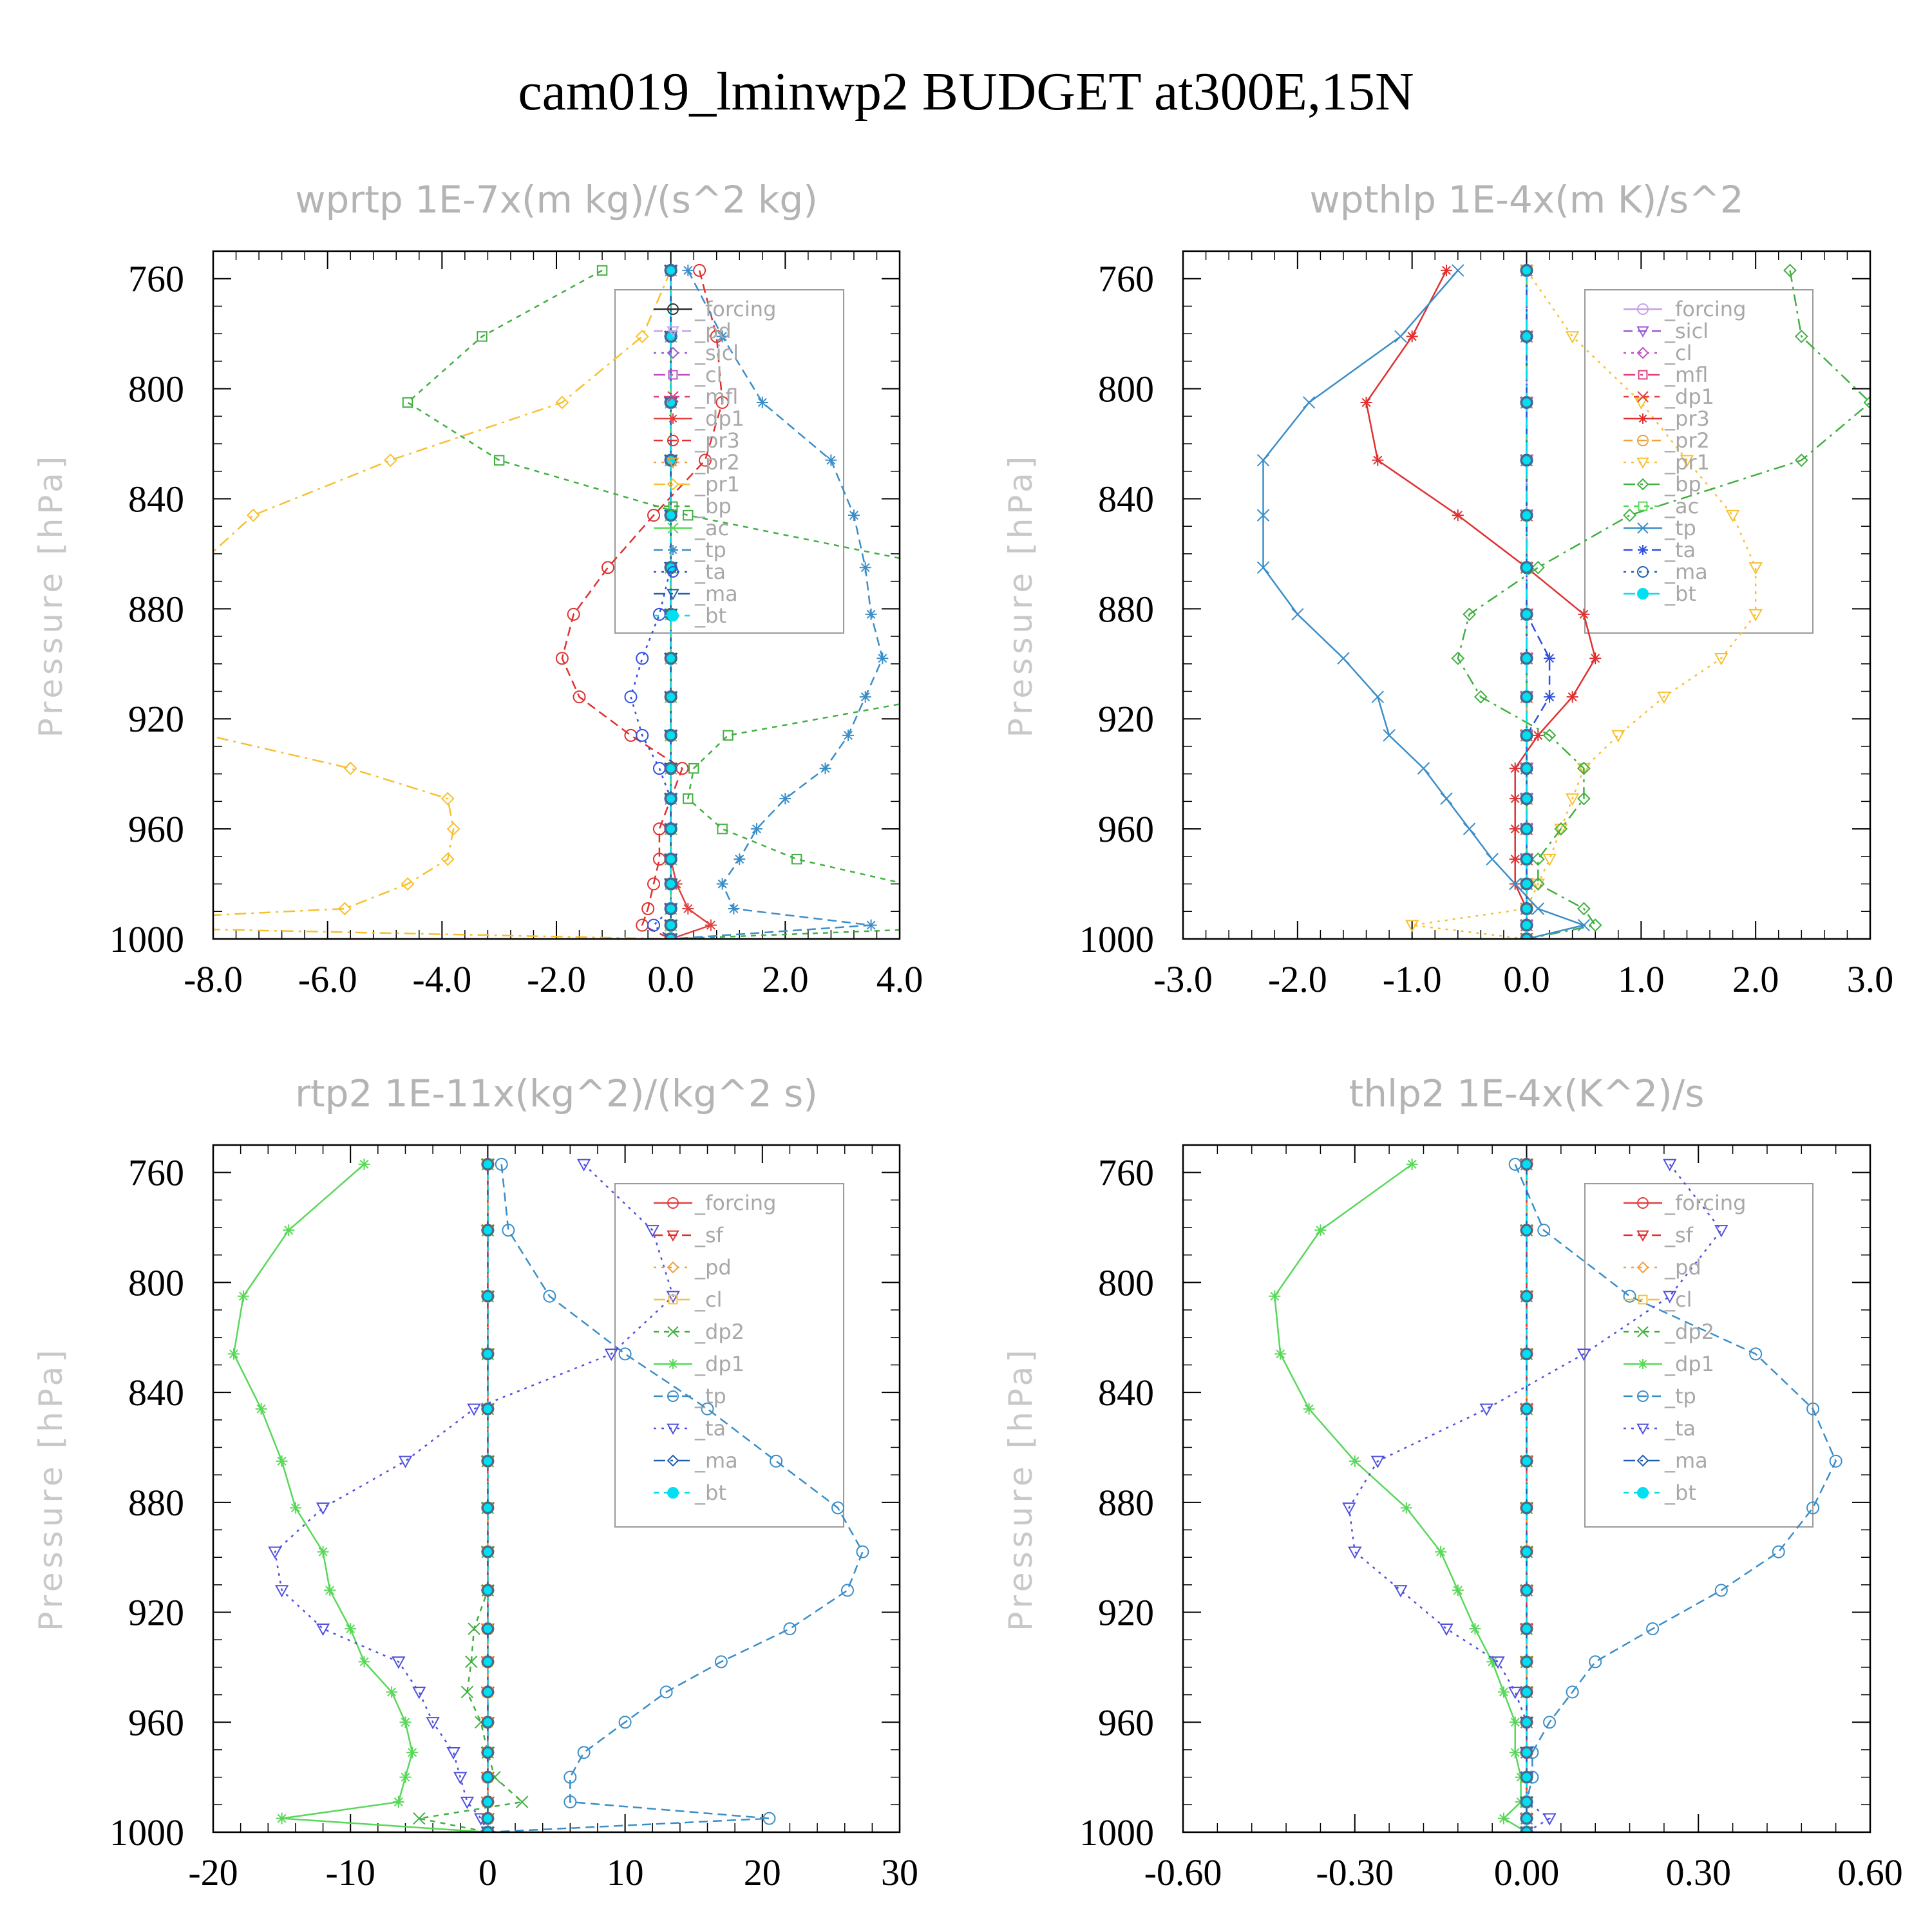 This screenshot has height=1932, width=1932. I want to click on x-tick-label: 3.0, so click(1870, 979).